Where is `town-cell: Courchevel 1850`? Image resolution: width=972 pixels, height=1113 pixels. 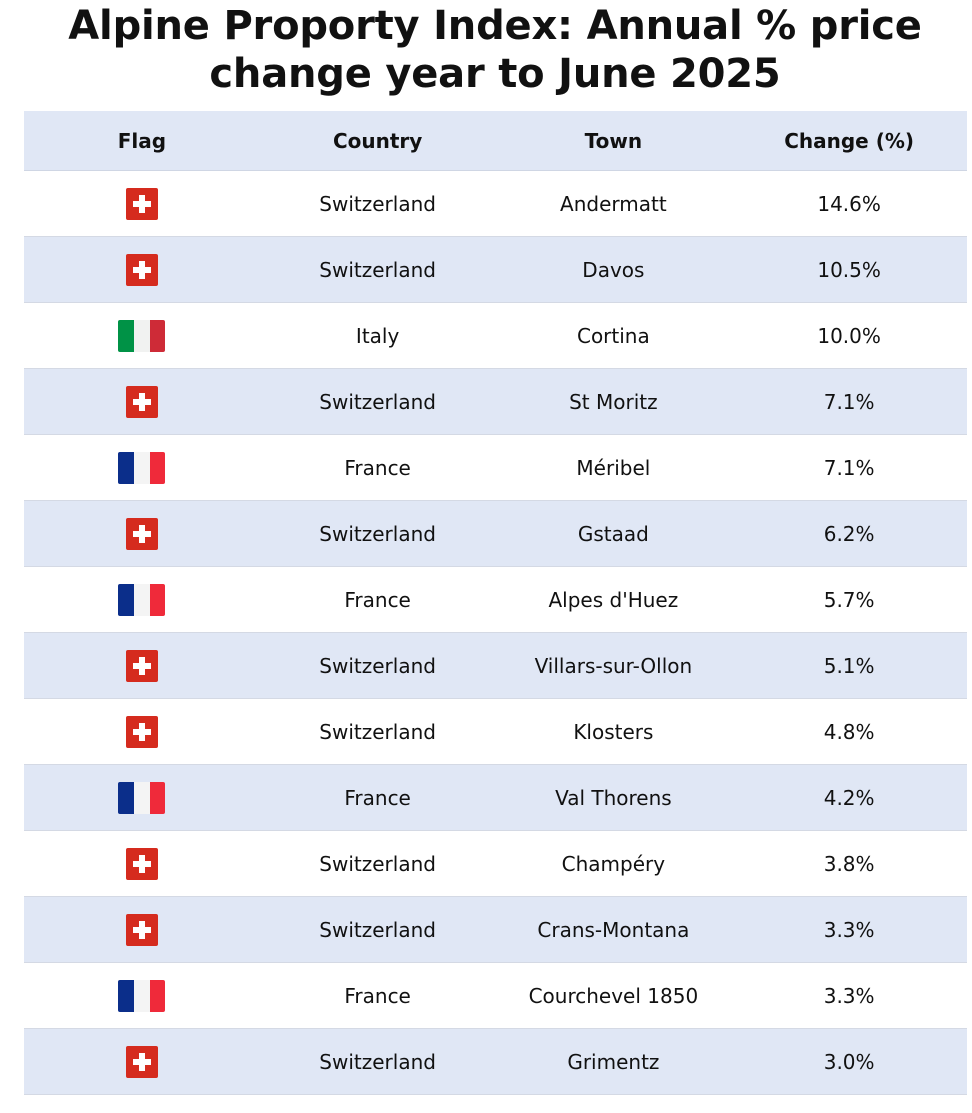
town-cell: Courchevel 1850 is located at coordinates (613, 995).